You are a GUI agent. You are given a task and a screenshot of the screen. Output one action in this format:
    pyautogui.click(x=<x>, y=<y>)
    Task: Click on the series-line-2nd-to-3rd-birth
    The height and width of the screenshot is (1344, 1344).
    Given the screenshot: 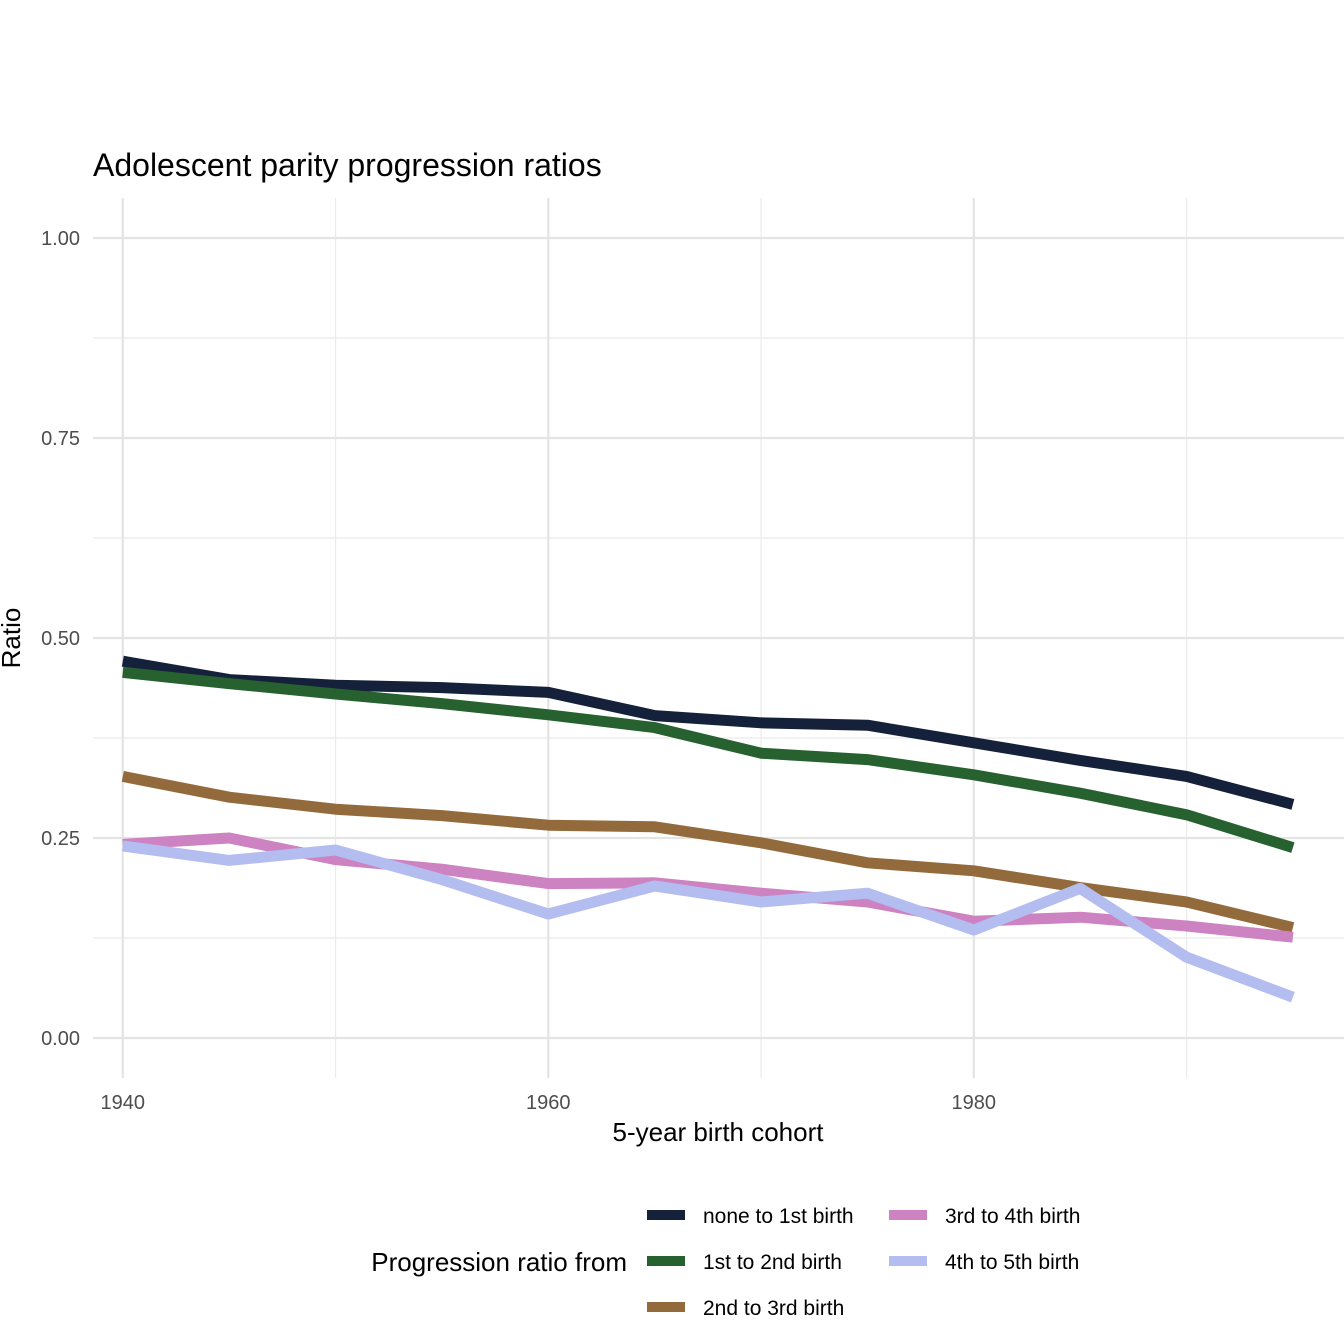 What is the action you would take?
    pyautogui.click(x=708, y=852)
    